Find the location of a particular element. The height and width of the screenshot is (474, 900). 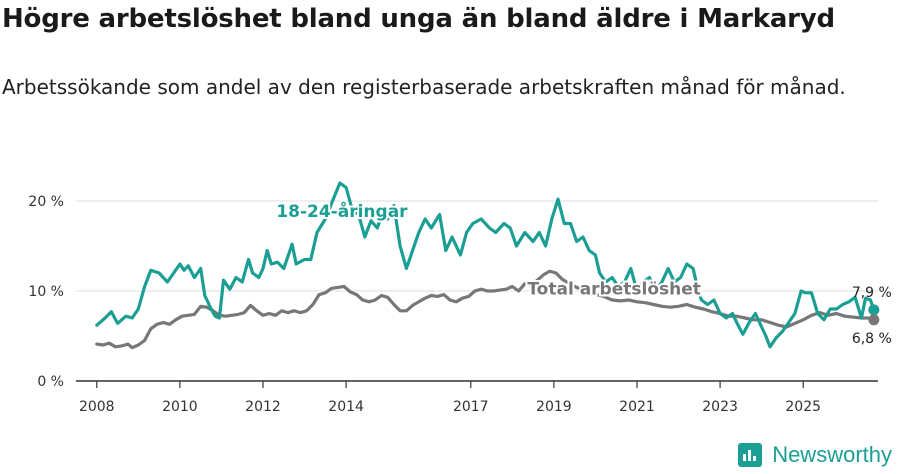

y-tick-label: 20 % is located at coordinates (46, 202).